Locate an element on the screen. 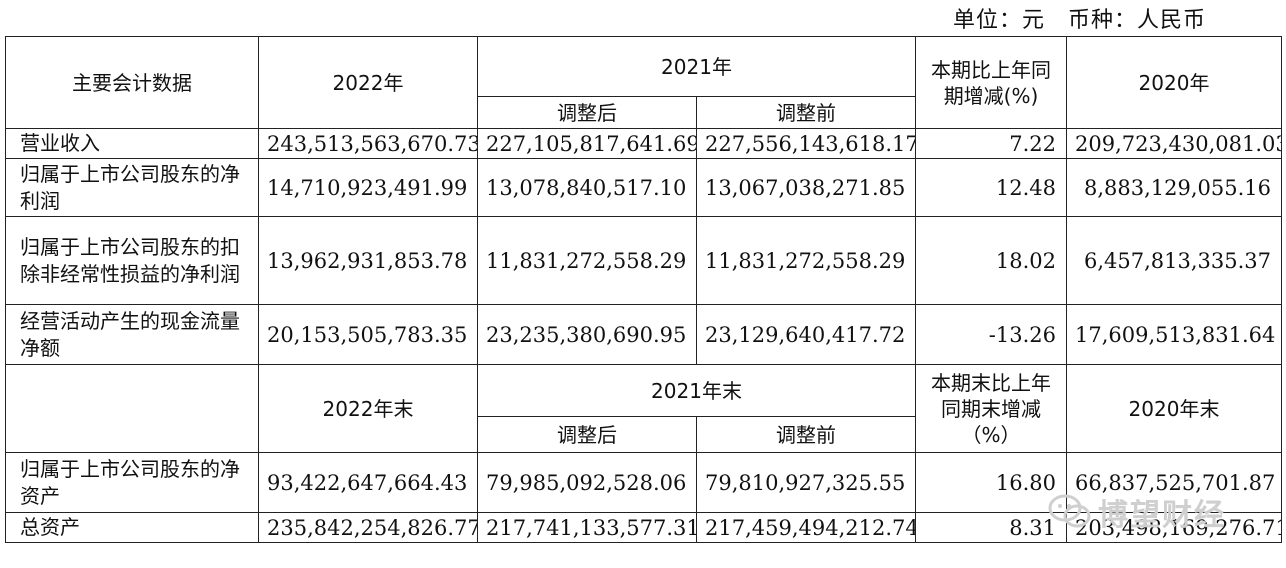  value-2022: 235,842,254,826.77 is located at coordinates (368, 527).